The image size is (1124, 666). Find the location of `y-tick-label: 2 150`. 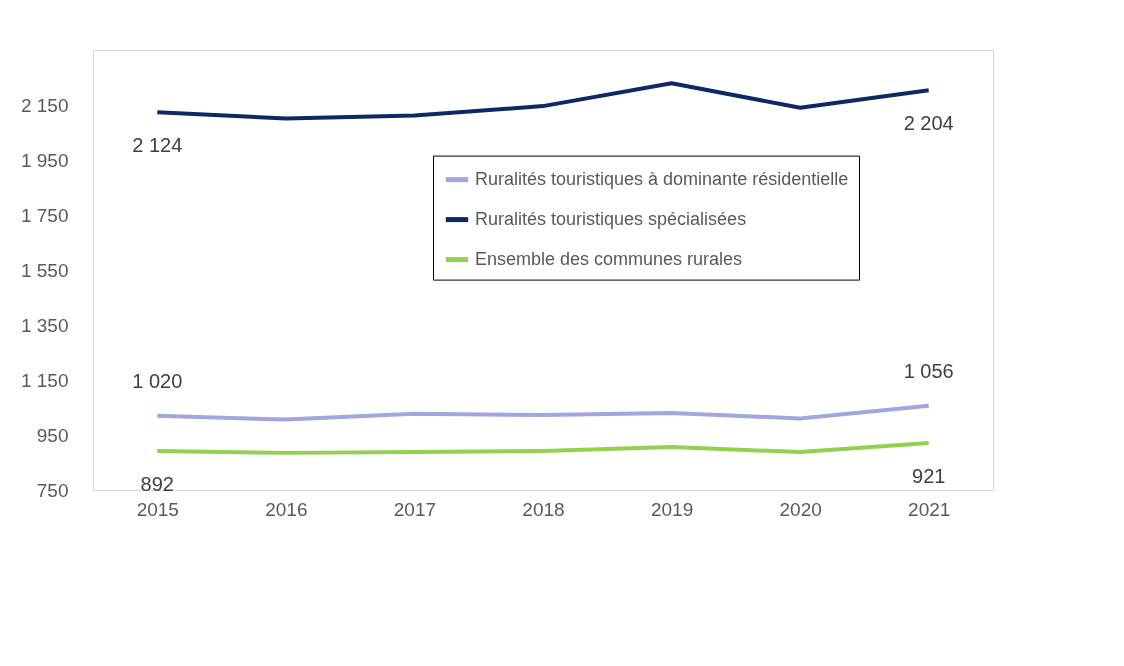

y-tick-label: 2 150 is located at coordinates (44, 105).